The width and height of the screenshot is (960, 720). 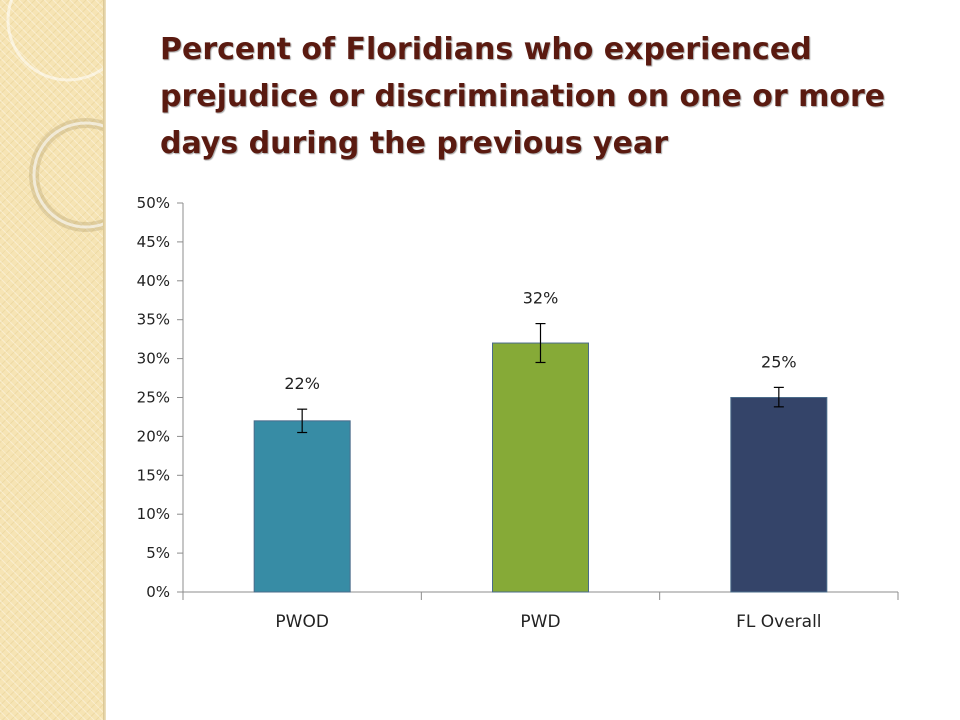 I want to click on y-tick-label: 20%, so click(x=153, y=436).